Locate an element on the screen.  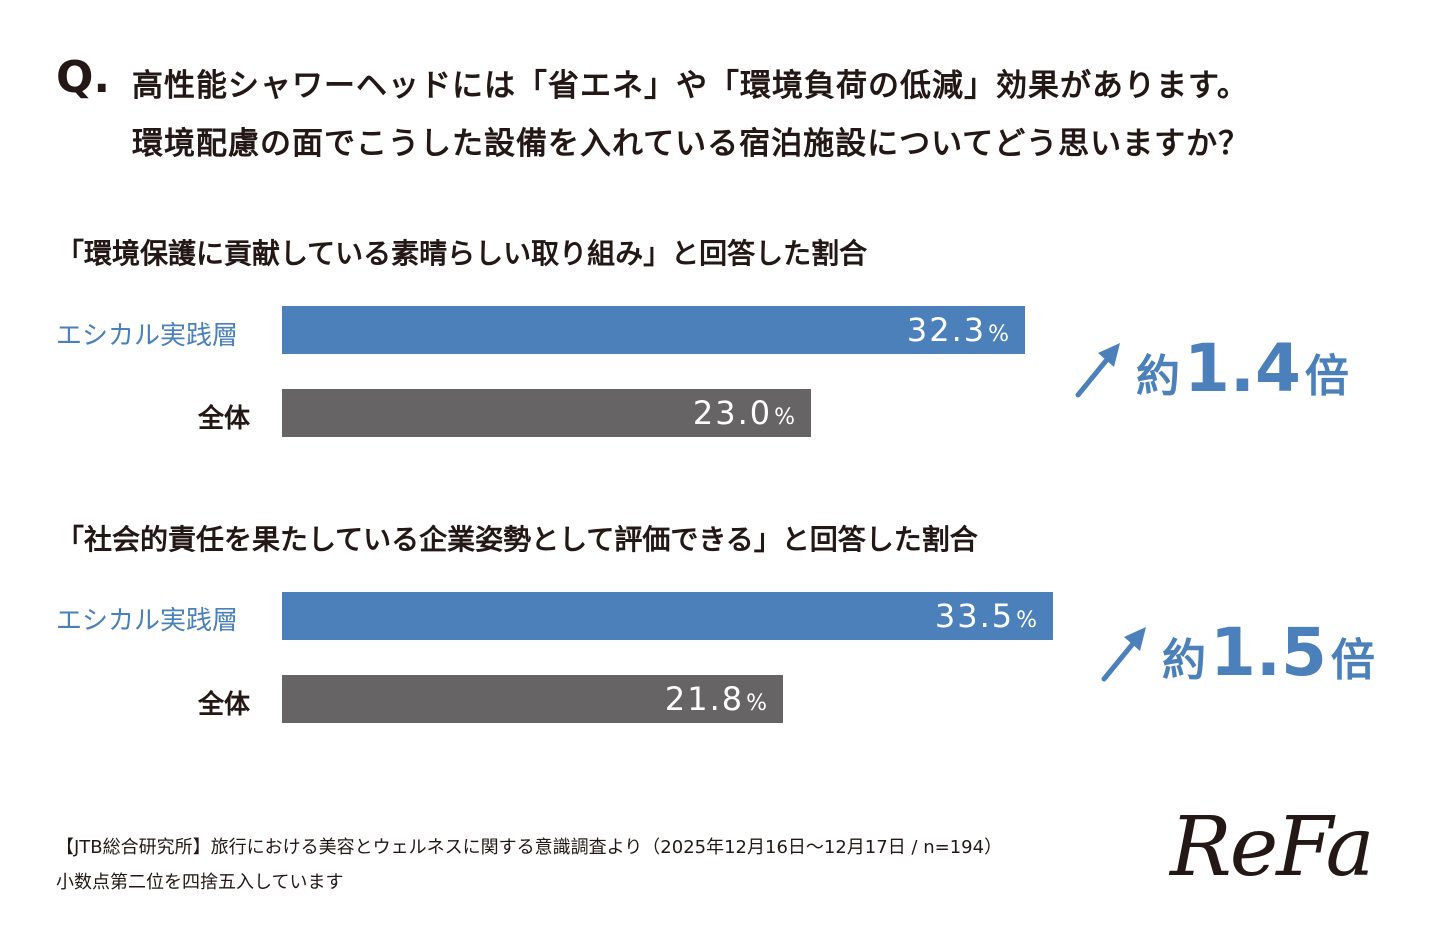
chart-2-ethical-bar: 33.5% is located at coordinates (667, 616).